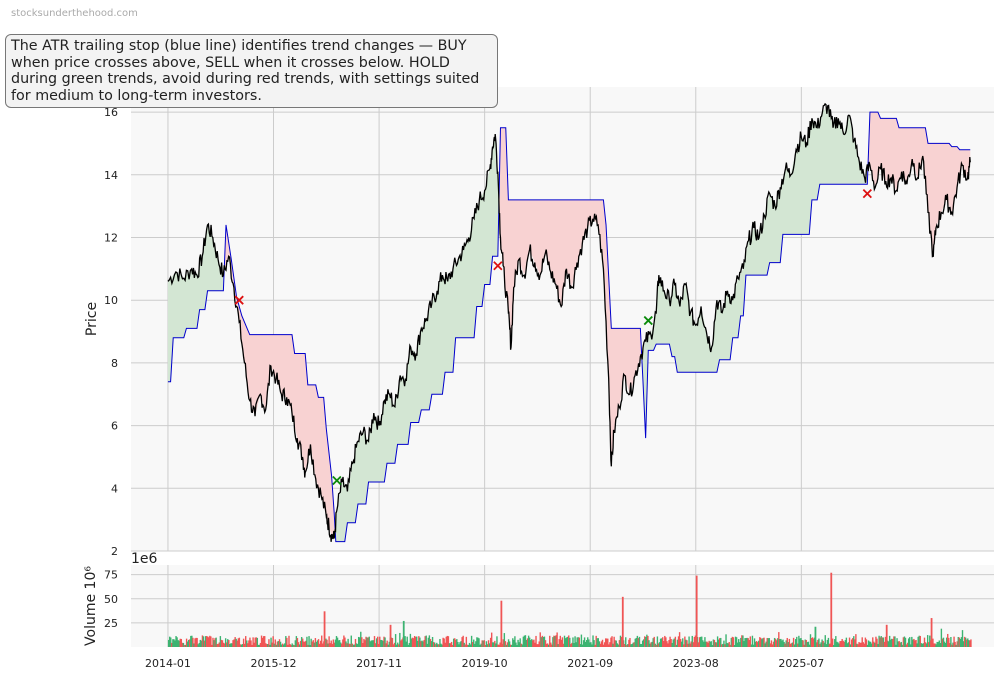 The height and width of the screenshot is (678, 1004). I want to click on uptrend-fill, so click(754, 272).